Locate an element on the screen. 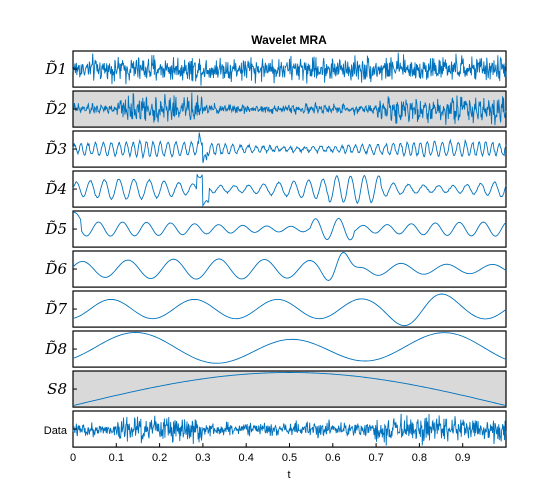 The width and height of the screenshot is (560, 500). x-tick-label: 0.4 is located at coordinates (246, 458).